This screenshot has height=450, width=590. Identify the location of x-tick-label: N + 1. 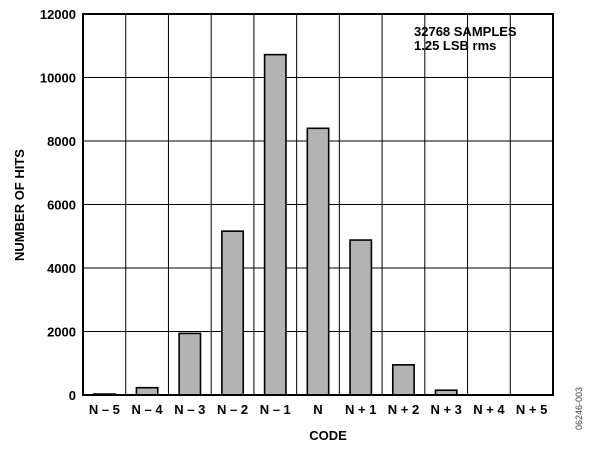
(360, 409).